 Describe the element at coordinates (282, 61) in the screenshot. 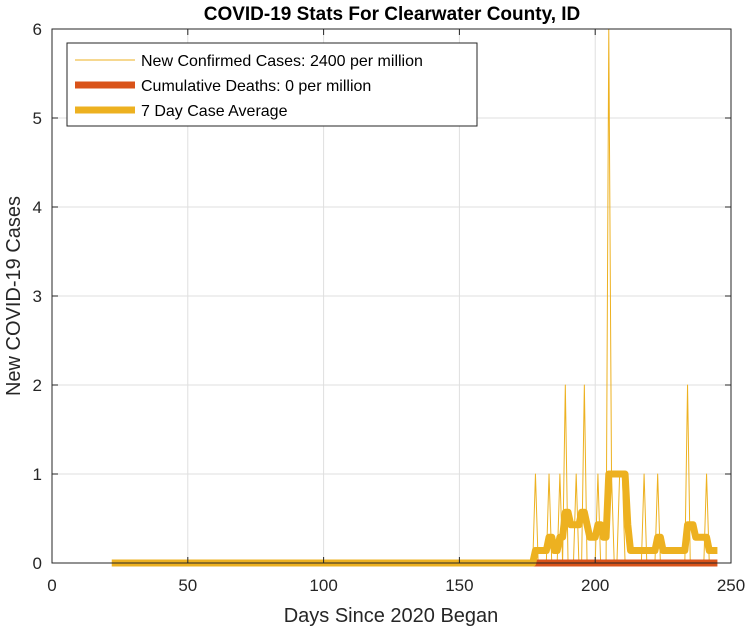

I see `legend-entry-new-cases: New Confirmed Cases: 2400 per million` at that location.